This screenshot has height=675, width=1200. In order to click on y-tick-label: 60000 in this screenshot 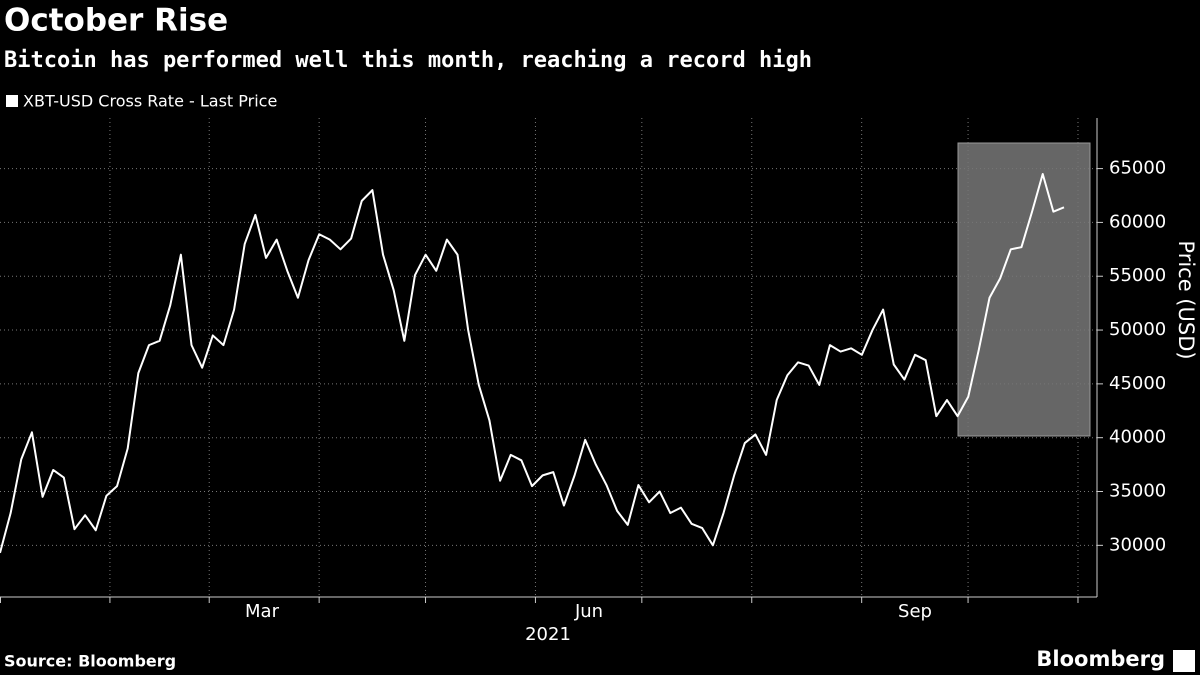, I will do `click(1137, 221)`.